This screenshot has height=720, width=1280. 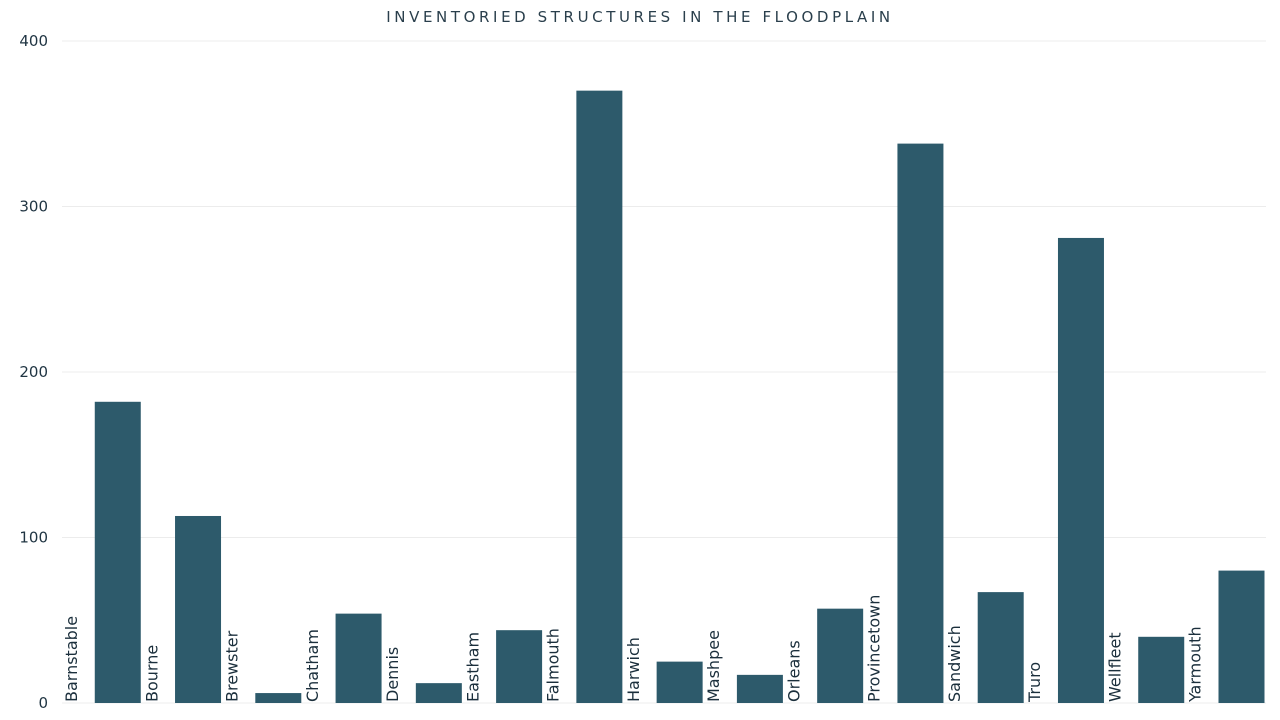 What do you see at coordinates (438, 693) in the screenshot?
I see `bar-dennis` at bounding box center [438, 693].